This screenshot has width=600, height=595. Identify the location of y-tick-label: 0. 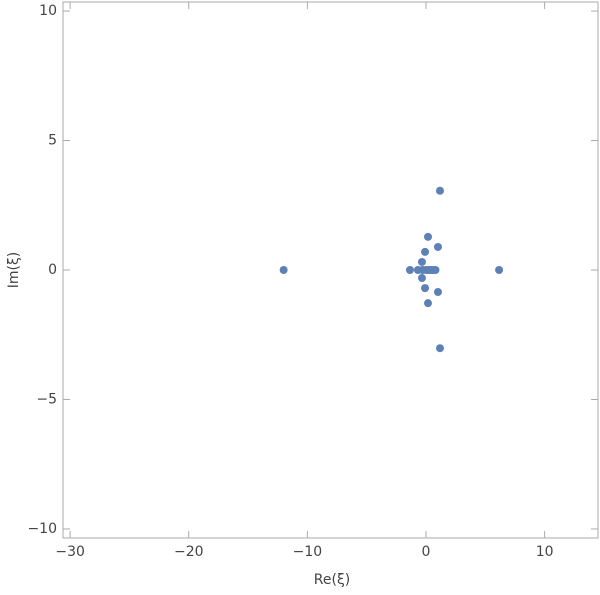
(52, 270).